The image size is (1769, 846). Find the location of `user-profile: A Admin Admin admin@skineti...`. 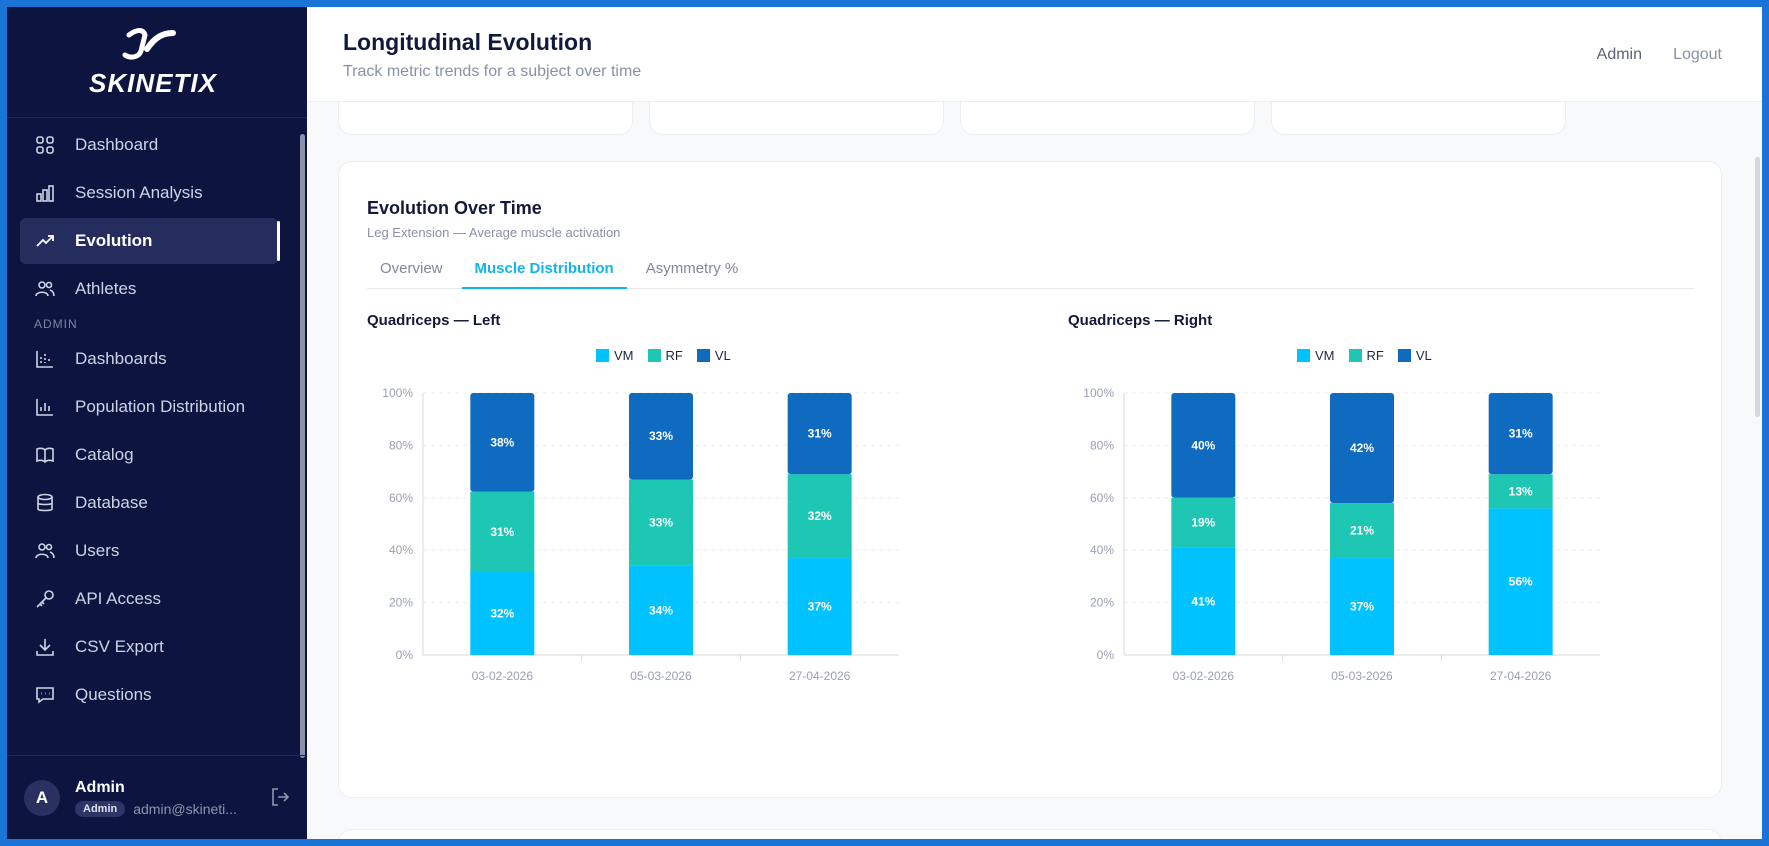

user-profile: A Admin Admin admin@skineti... is located at coordinates (157, 797).